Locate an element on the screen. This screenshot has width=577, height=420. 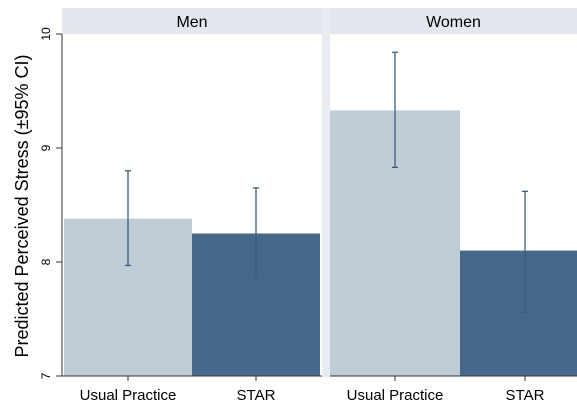
x-tick-label-women-1: STAR is located at coordinates (525, 395).